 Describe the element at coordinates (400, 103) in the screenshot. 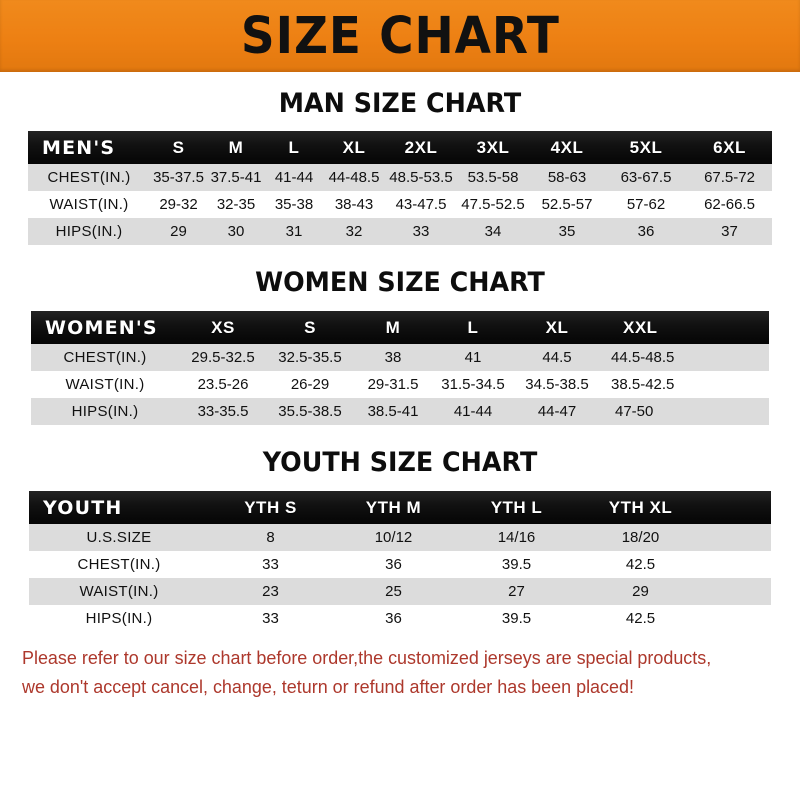

I see `section-title-man: MAN SIZE CHART` at that location.